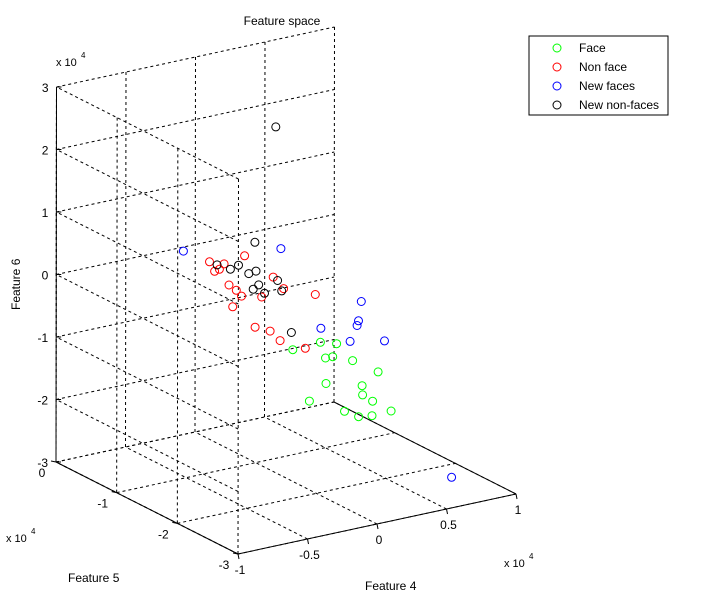 Image resolution: width=703 pixels, height=616 pixels. I want to click on chart-title: Feature space, so click(282, 21).